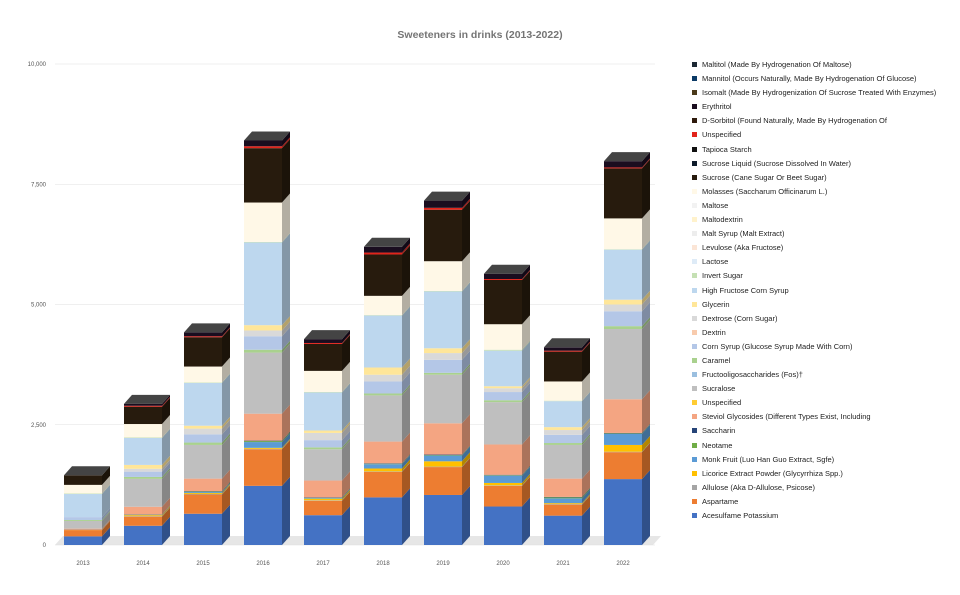 This screenshot has width=960, height=595. Describe the element at coordinates (503, 564) in the screenshot. I see `x-tick-label: 2020` at that location.